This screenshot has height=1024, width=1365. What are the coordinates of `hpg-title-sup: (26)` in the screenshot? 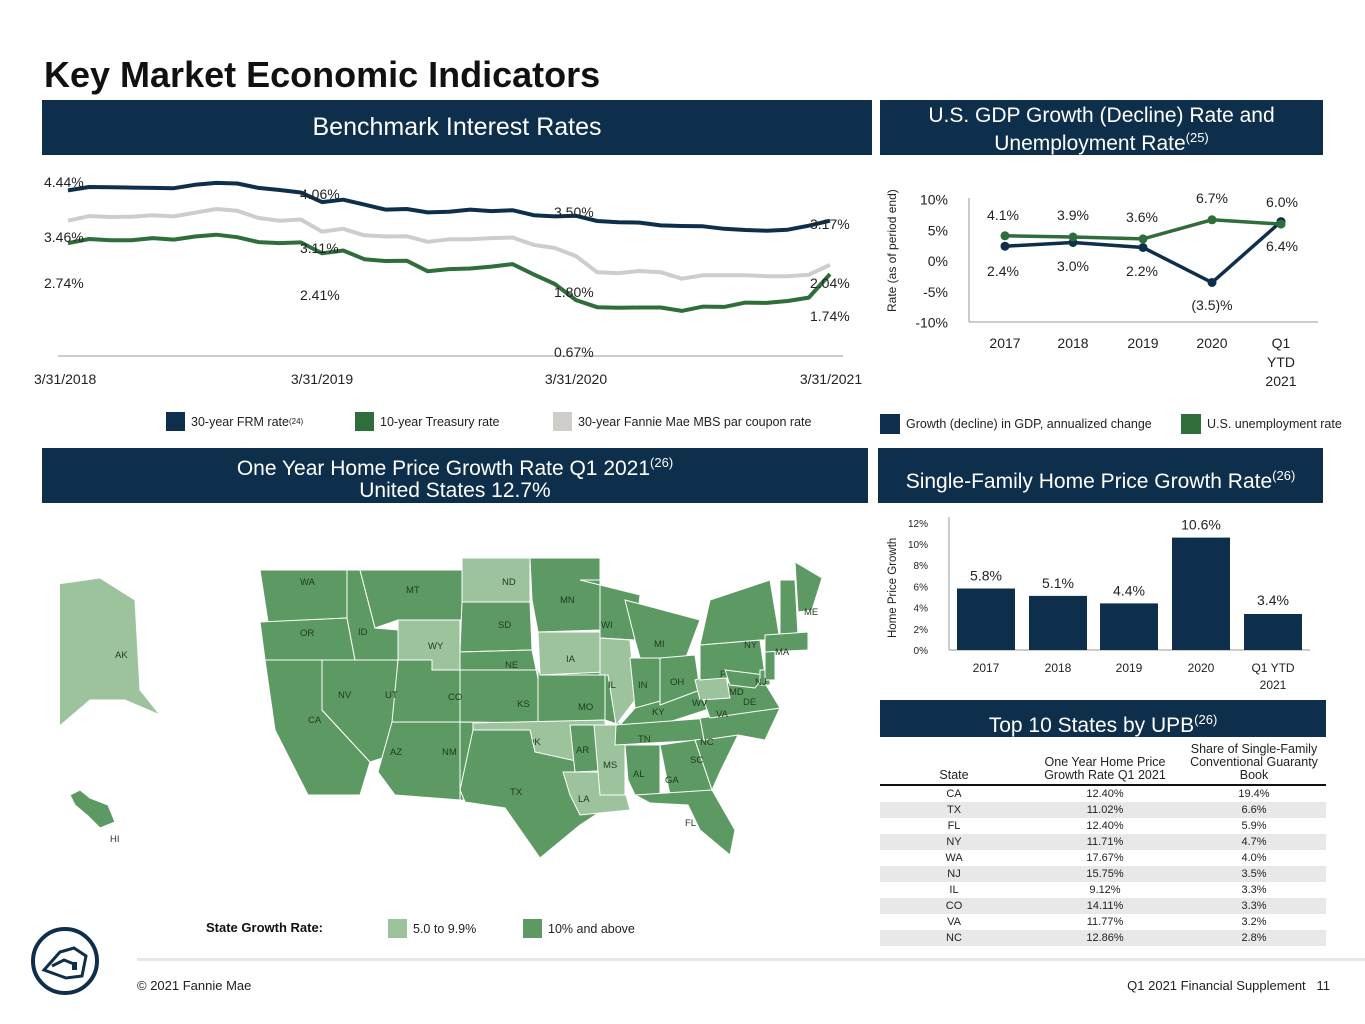 It's located at (1284, 475).